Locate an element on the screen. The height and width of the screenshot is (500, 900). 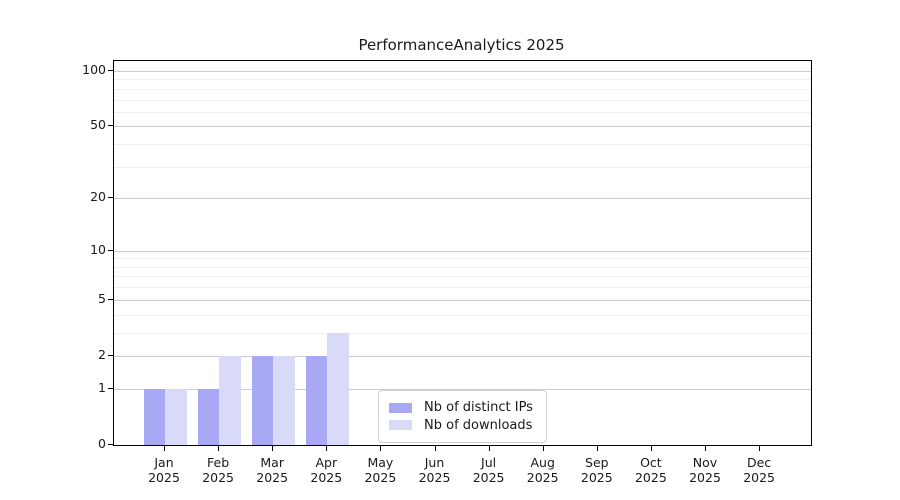
legend-row: Nb of downloads is located at coordinates (461, 425).